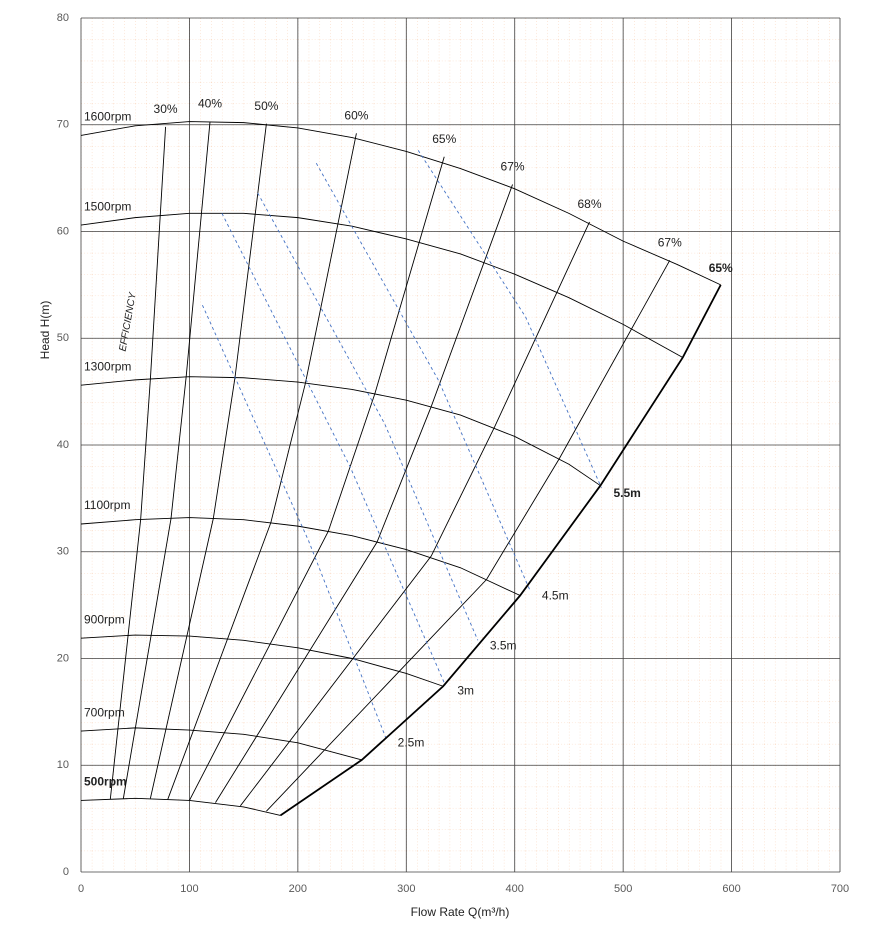 This screenshot has width=869, height=932. What do you see at coordinates (503, 646) in the screenshot?
I see `npsh-label: 3.5m` at bounding box center [503, 646].